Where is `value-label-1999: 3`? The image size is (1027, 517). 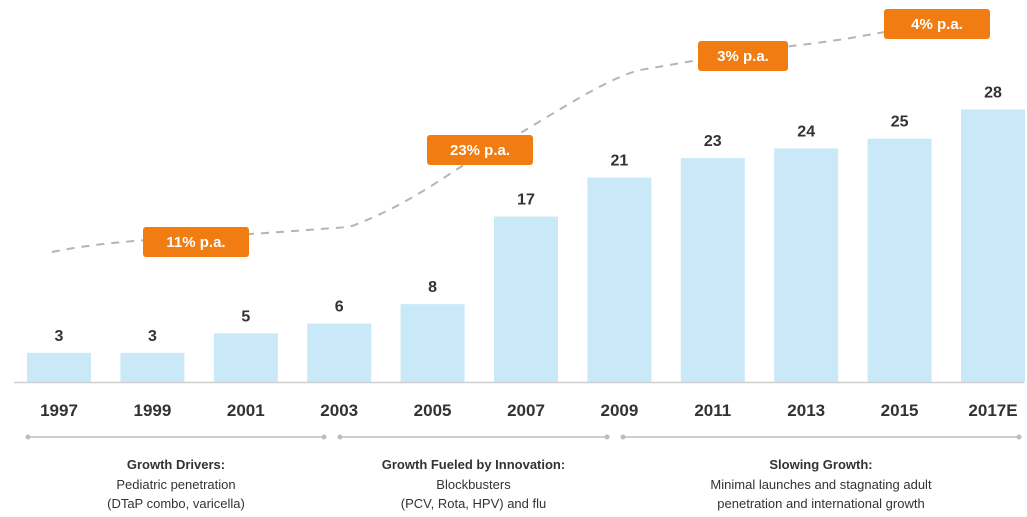
value-label-1999: 3 is located at coordinates (152, 336).